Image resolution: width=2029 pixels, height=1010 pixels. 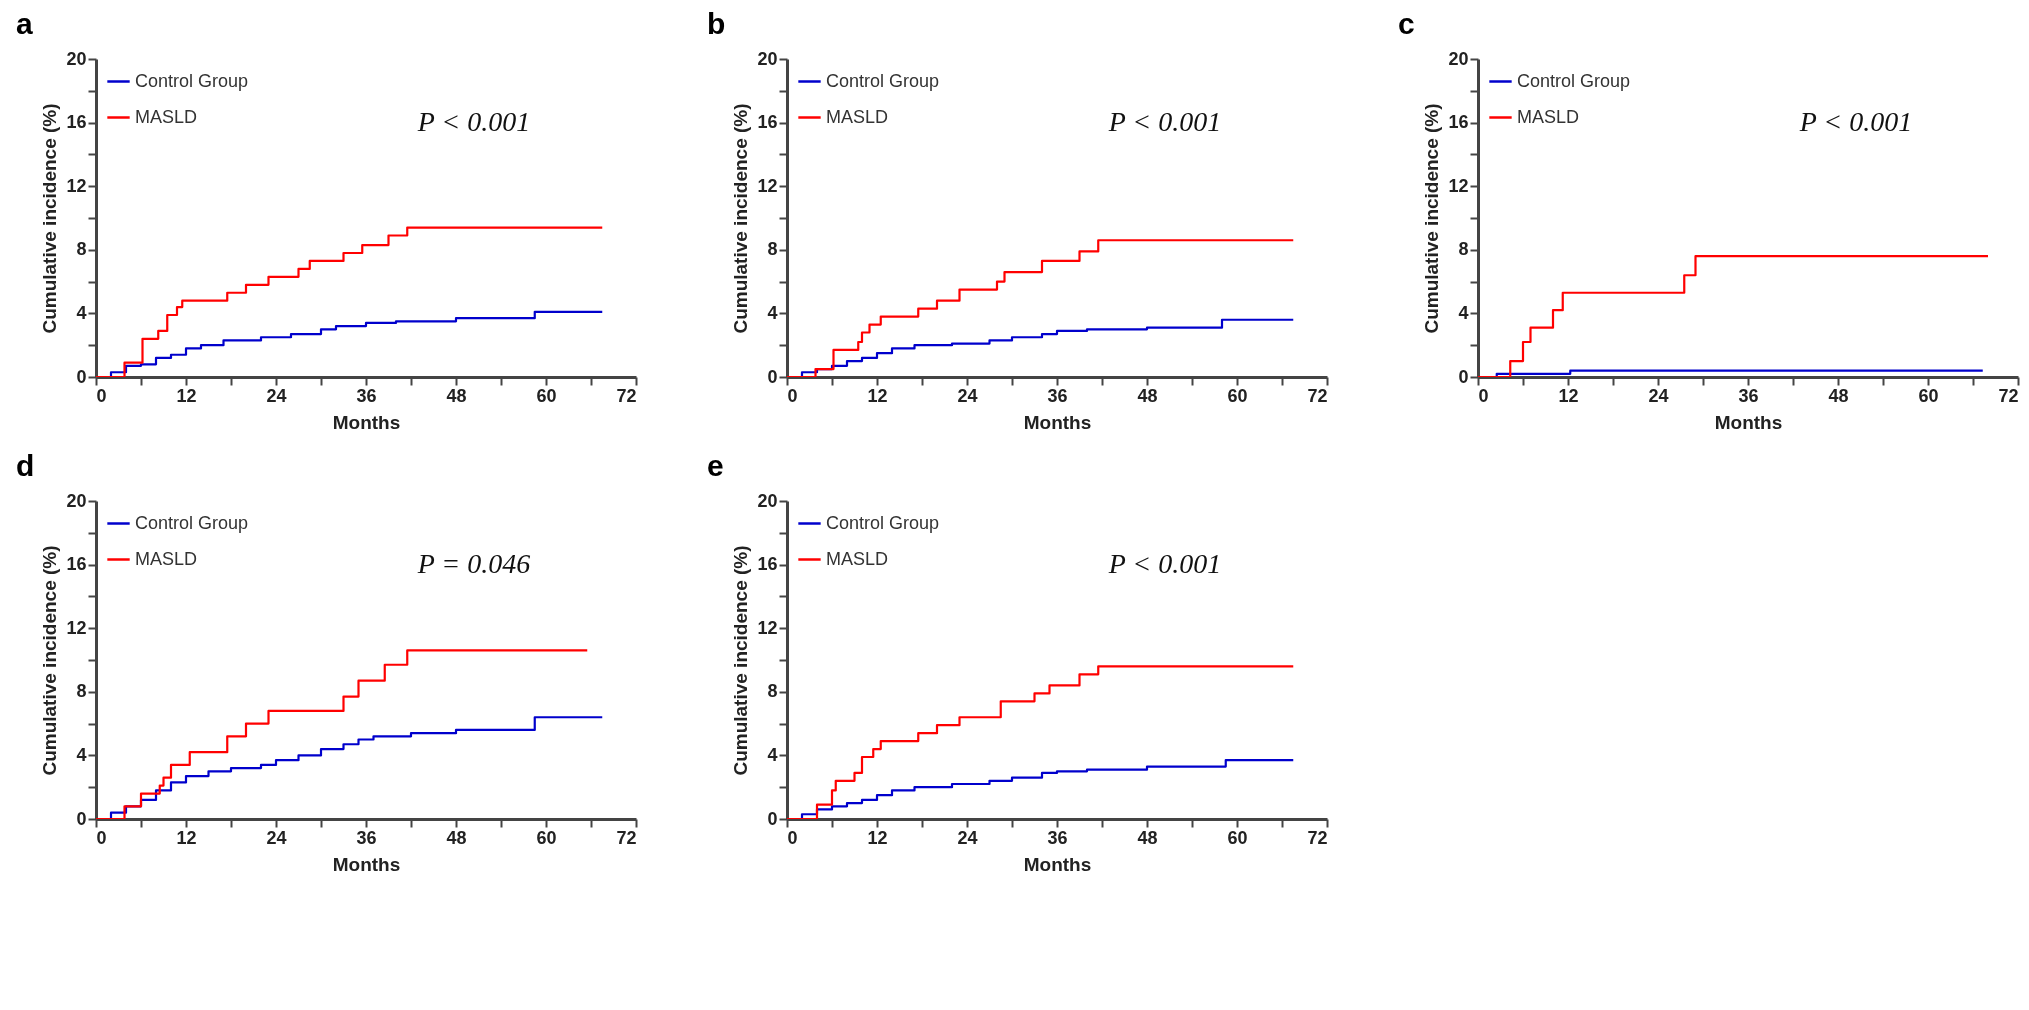 I want to click on annotation: P = 0.046, so click(x=473, y=563).